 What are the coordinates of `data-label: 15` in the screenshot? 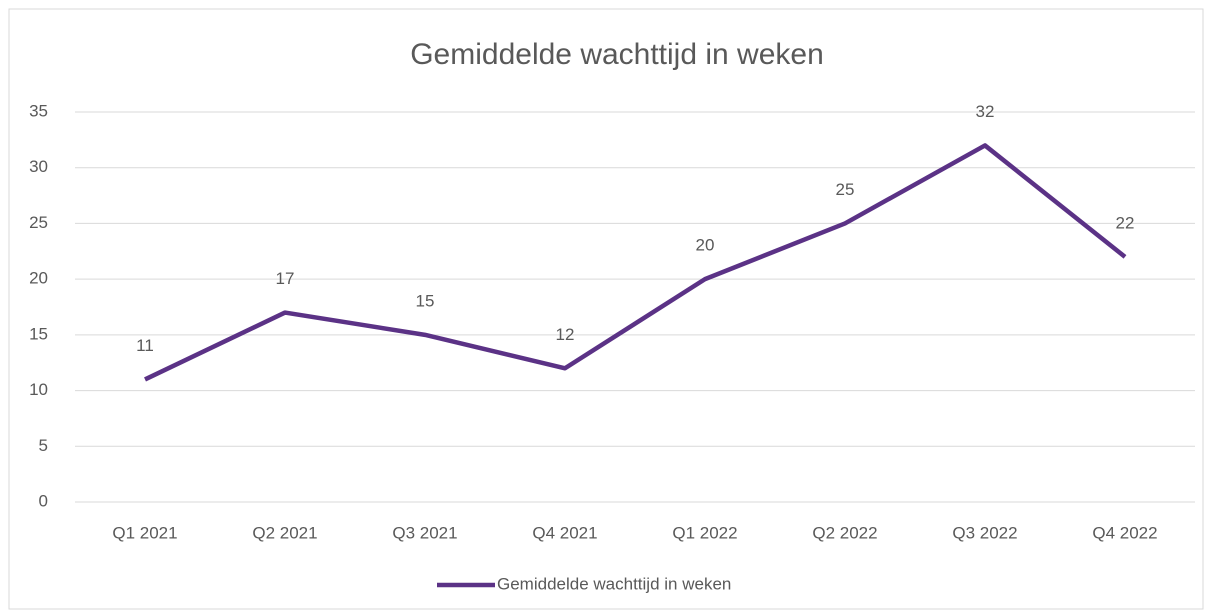 It's located at (425, 300).